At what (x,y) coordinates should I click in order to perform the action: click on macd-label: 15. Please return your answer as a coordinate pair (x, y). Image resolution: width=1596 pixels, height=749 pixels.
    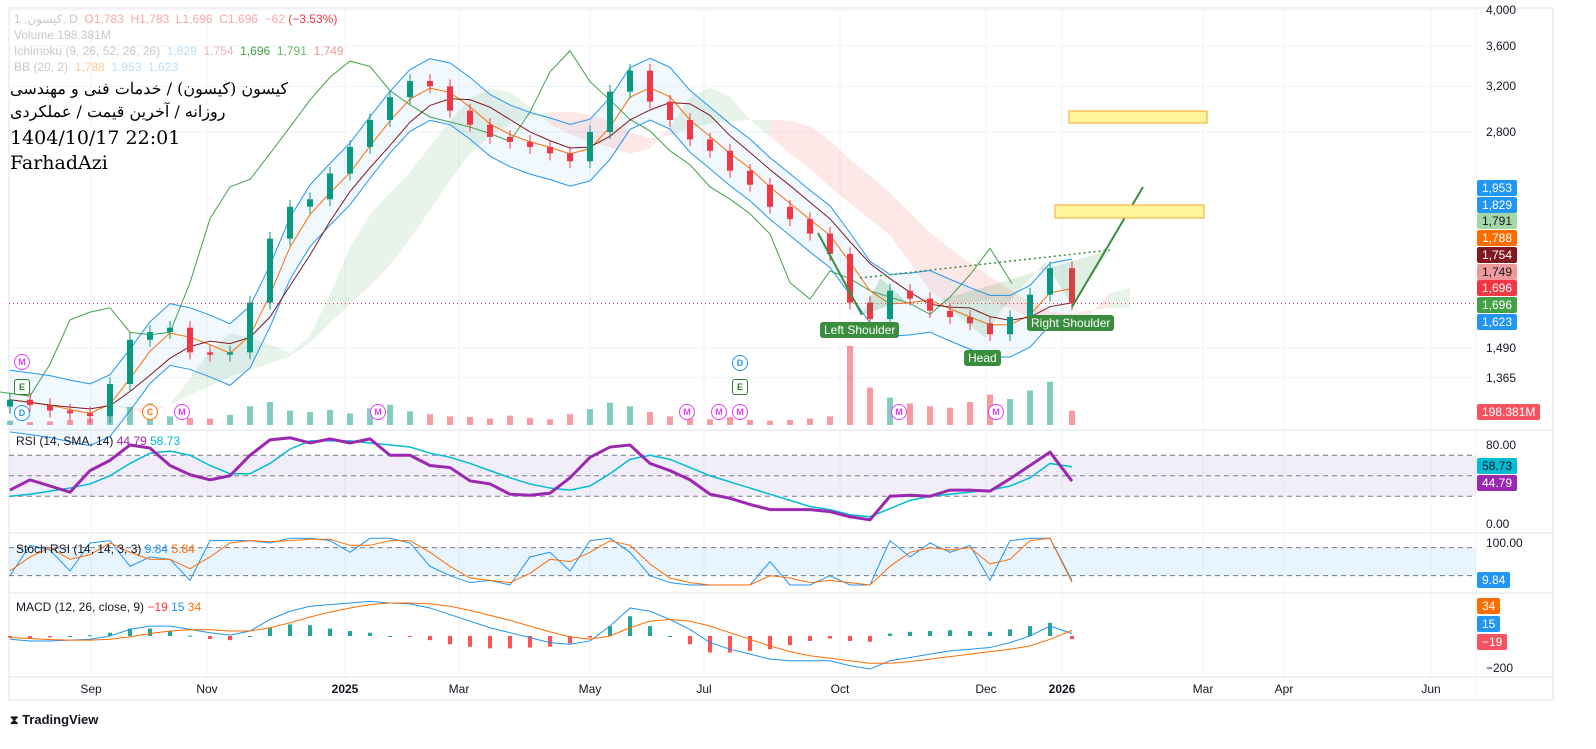
    Looking at the image, I should click on (1489, 624).